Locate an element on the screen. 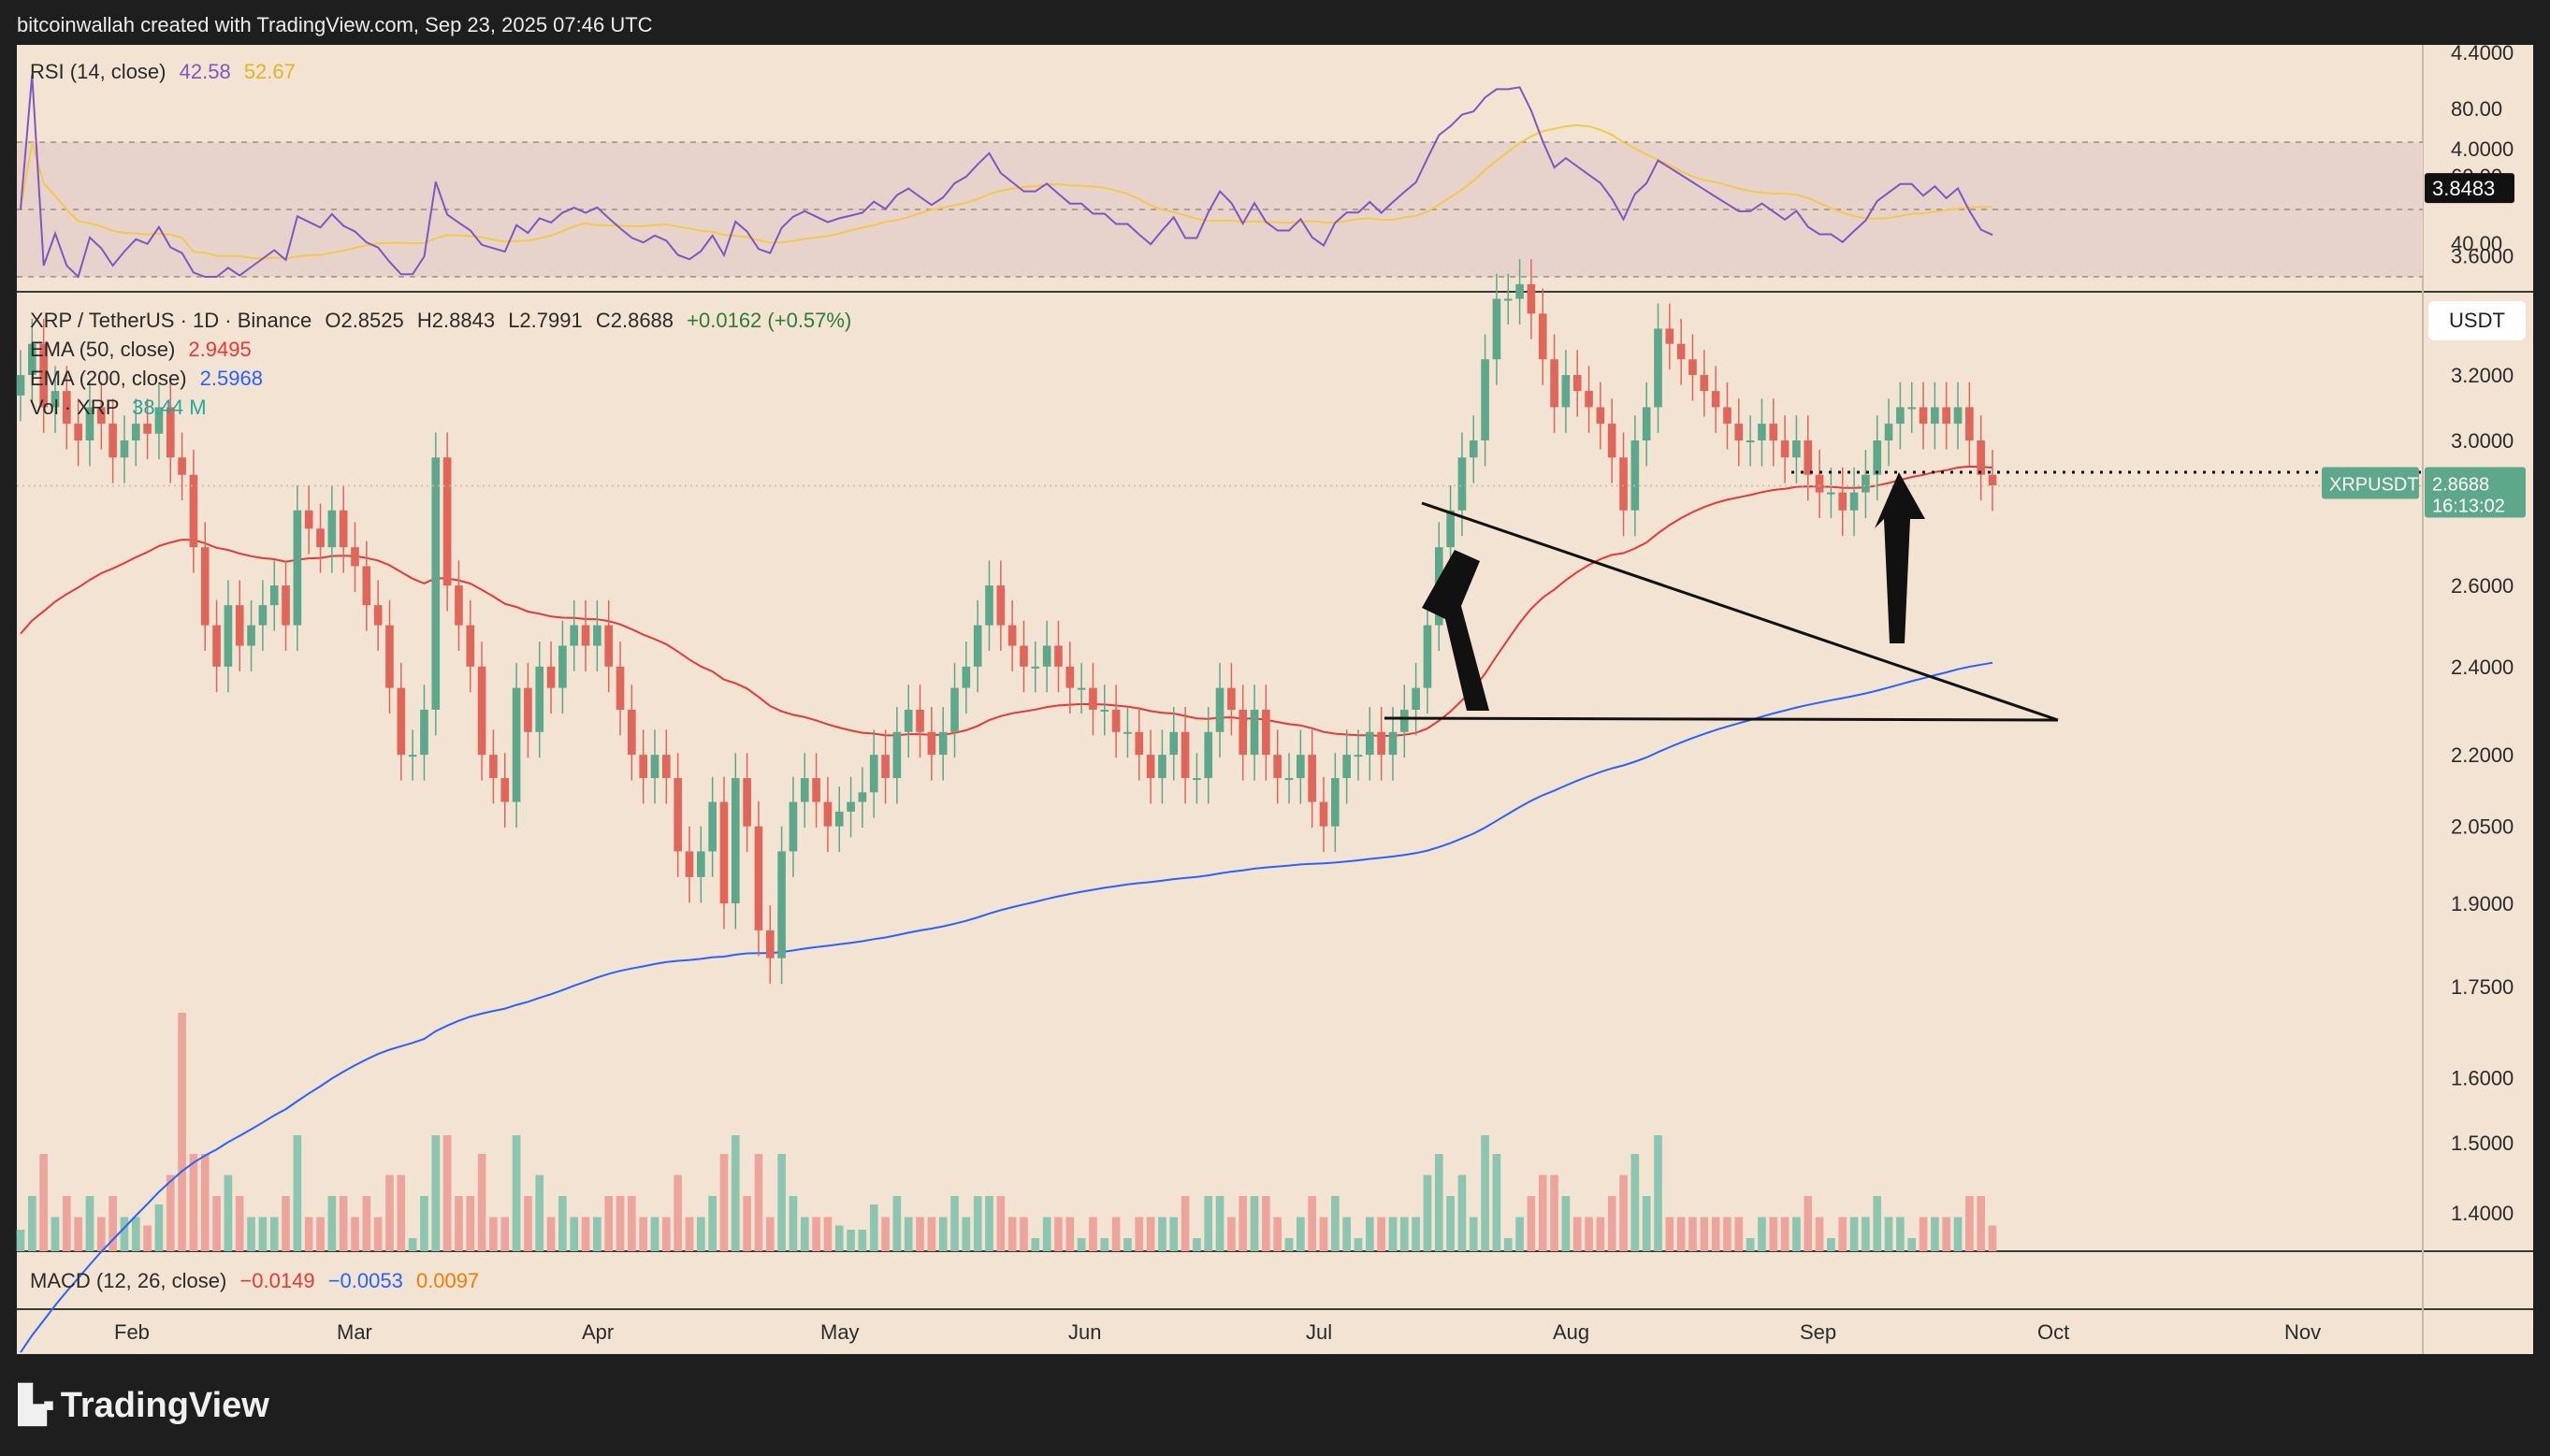 The width and height of the screenshot is (2550, 1456). triangle-support-line is located at coordinates (1721, 719).